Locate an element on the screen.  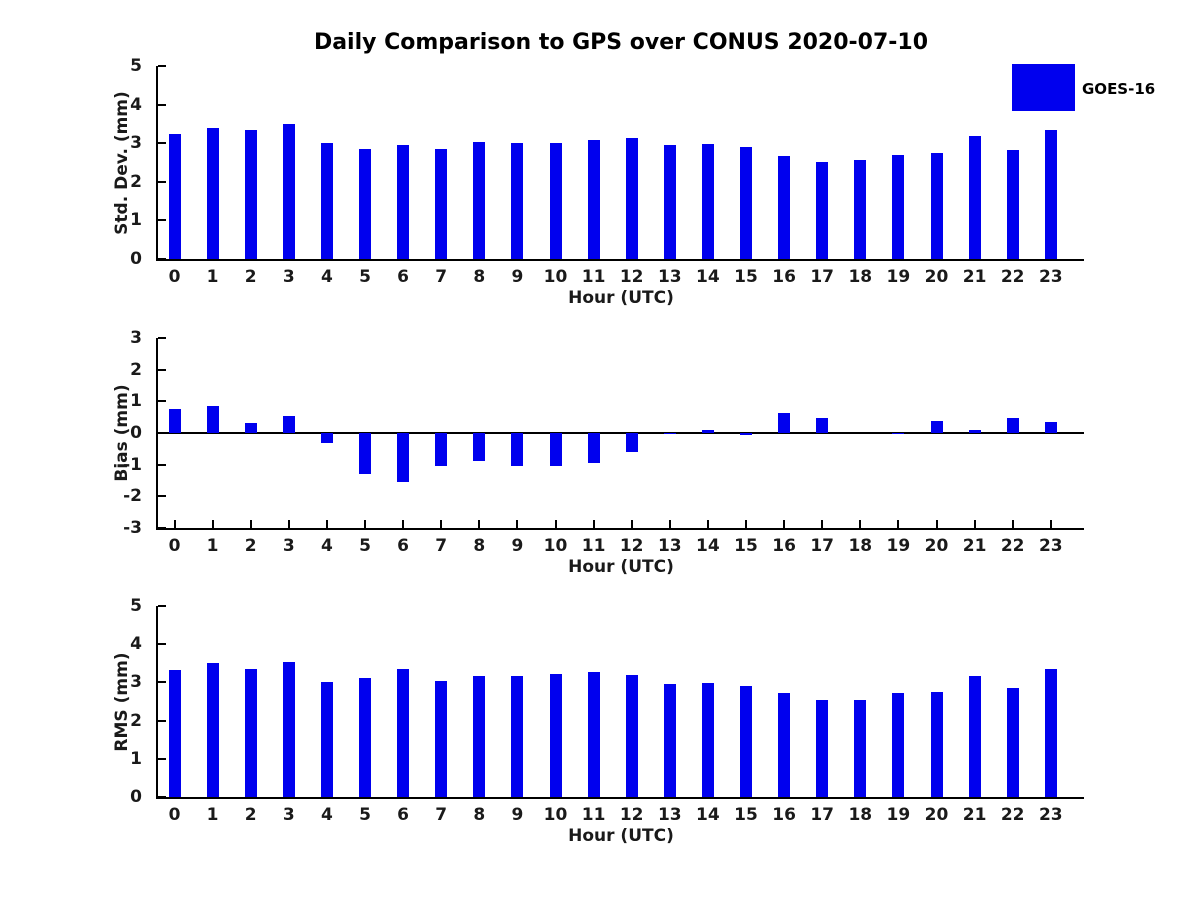
y-tick-label: -2 is located at coordinates (132, 496).